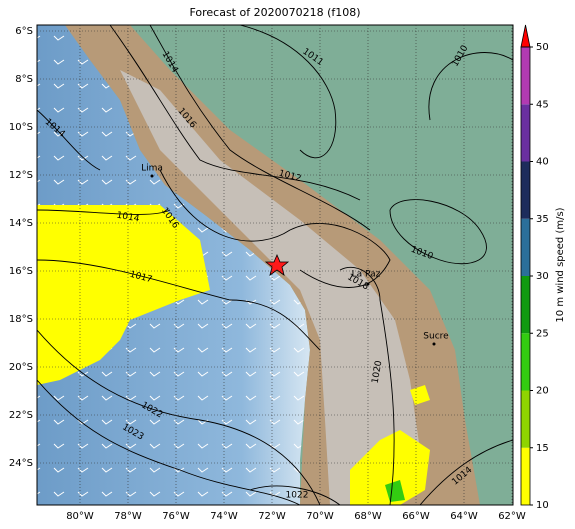  I want to click on lat-label: 20°S, so click(21, 367).